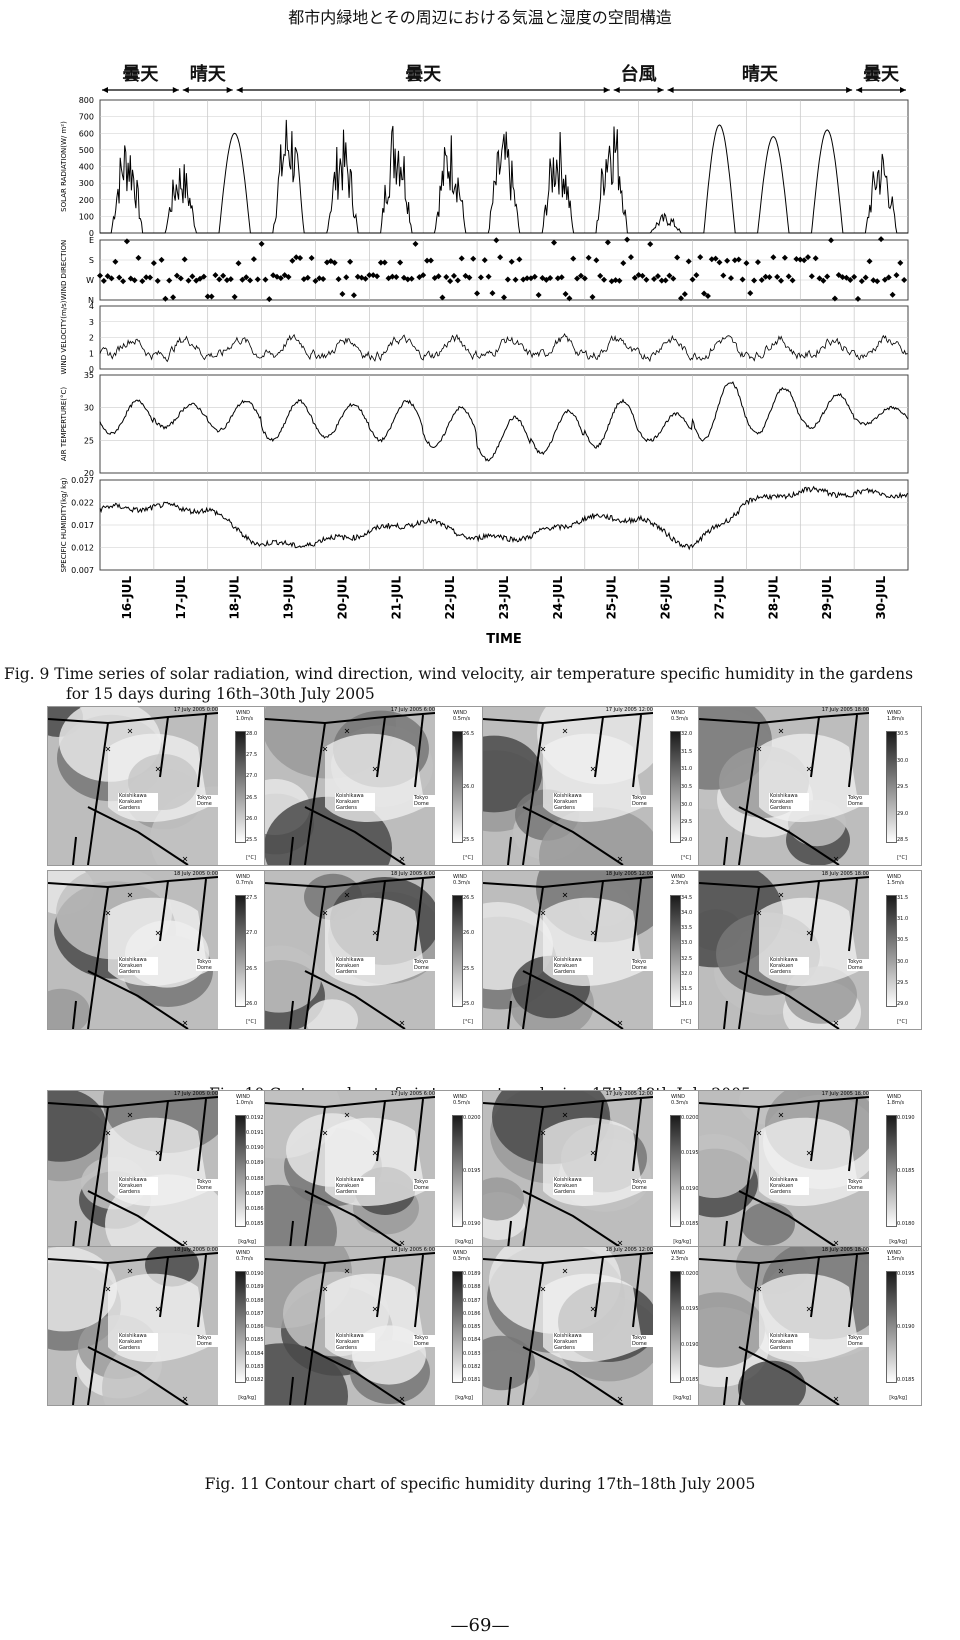 The height and width of the screenshot is (1640, 960). What do you see at coordinates (181, 598) in the screenshot?
I see `fig9-x-tick-label: 17-JUL` at bounding box center [181, 598].